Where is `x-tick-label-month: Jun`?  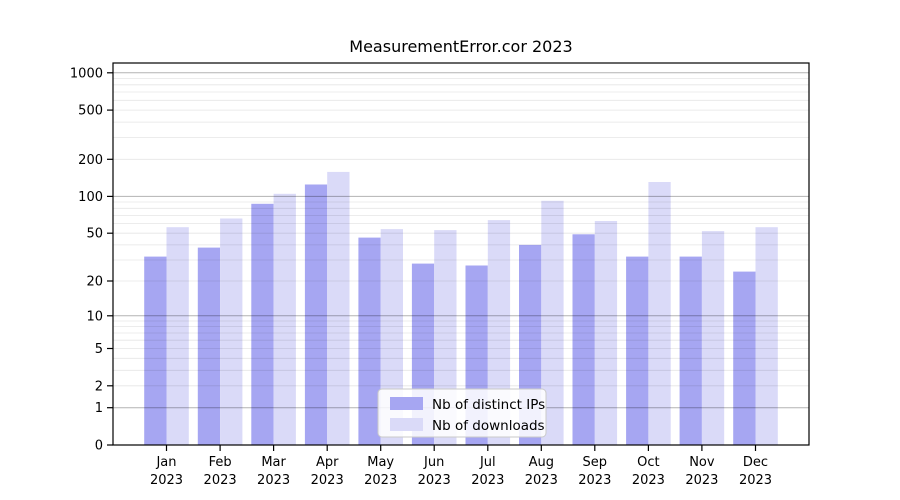
x-tick-label-month: Jun is located at coordinates (433, 462).